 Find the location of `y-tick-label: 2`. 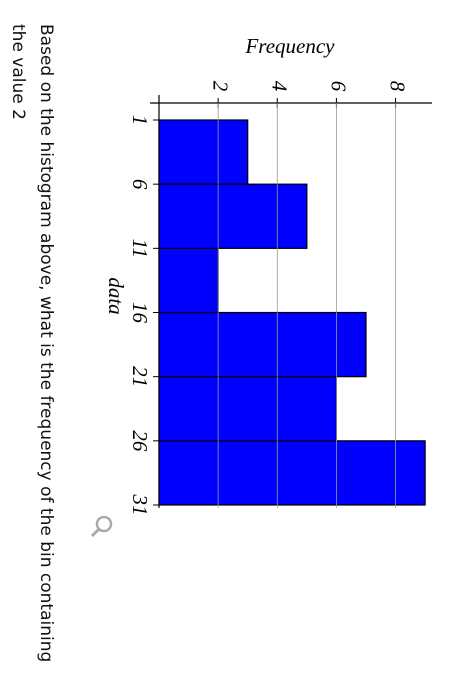

y-tick-label: 2 is located at coordinates (220, 86).